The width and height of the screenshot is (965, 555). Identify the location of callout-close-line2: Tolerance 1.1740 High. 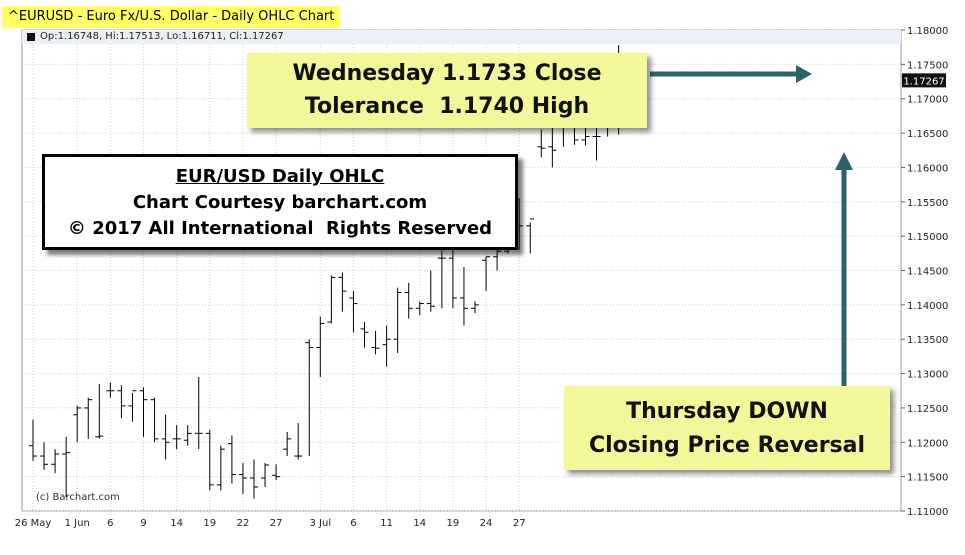
(447, 106).